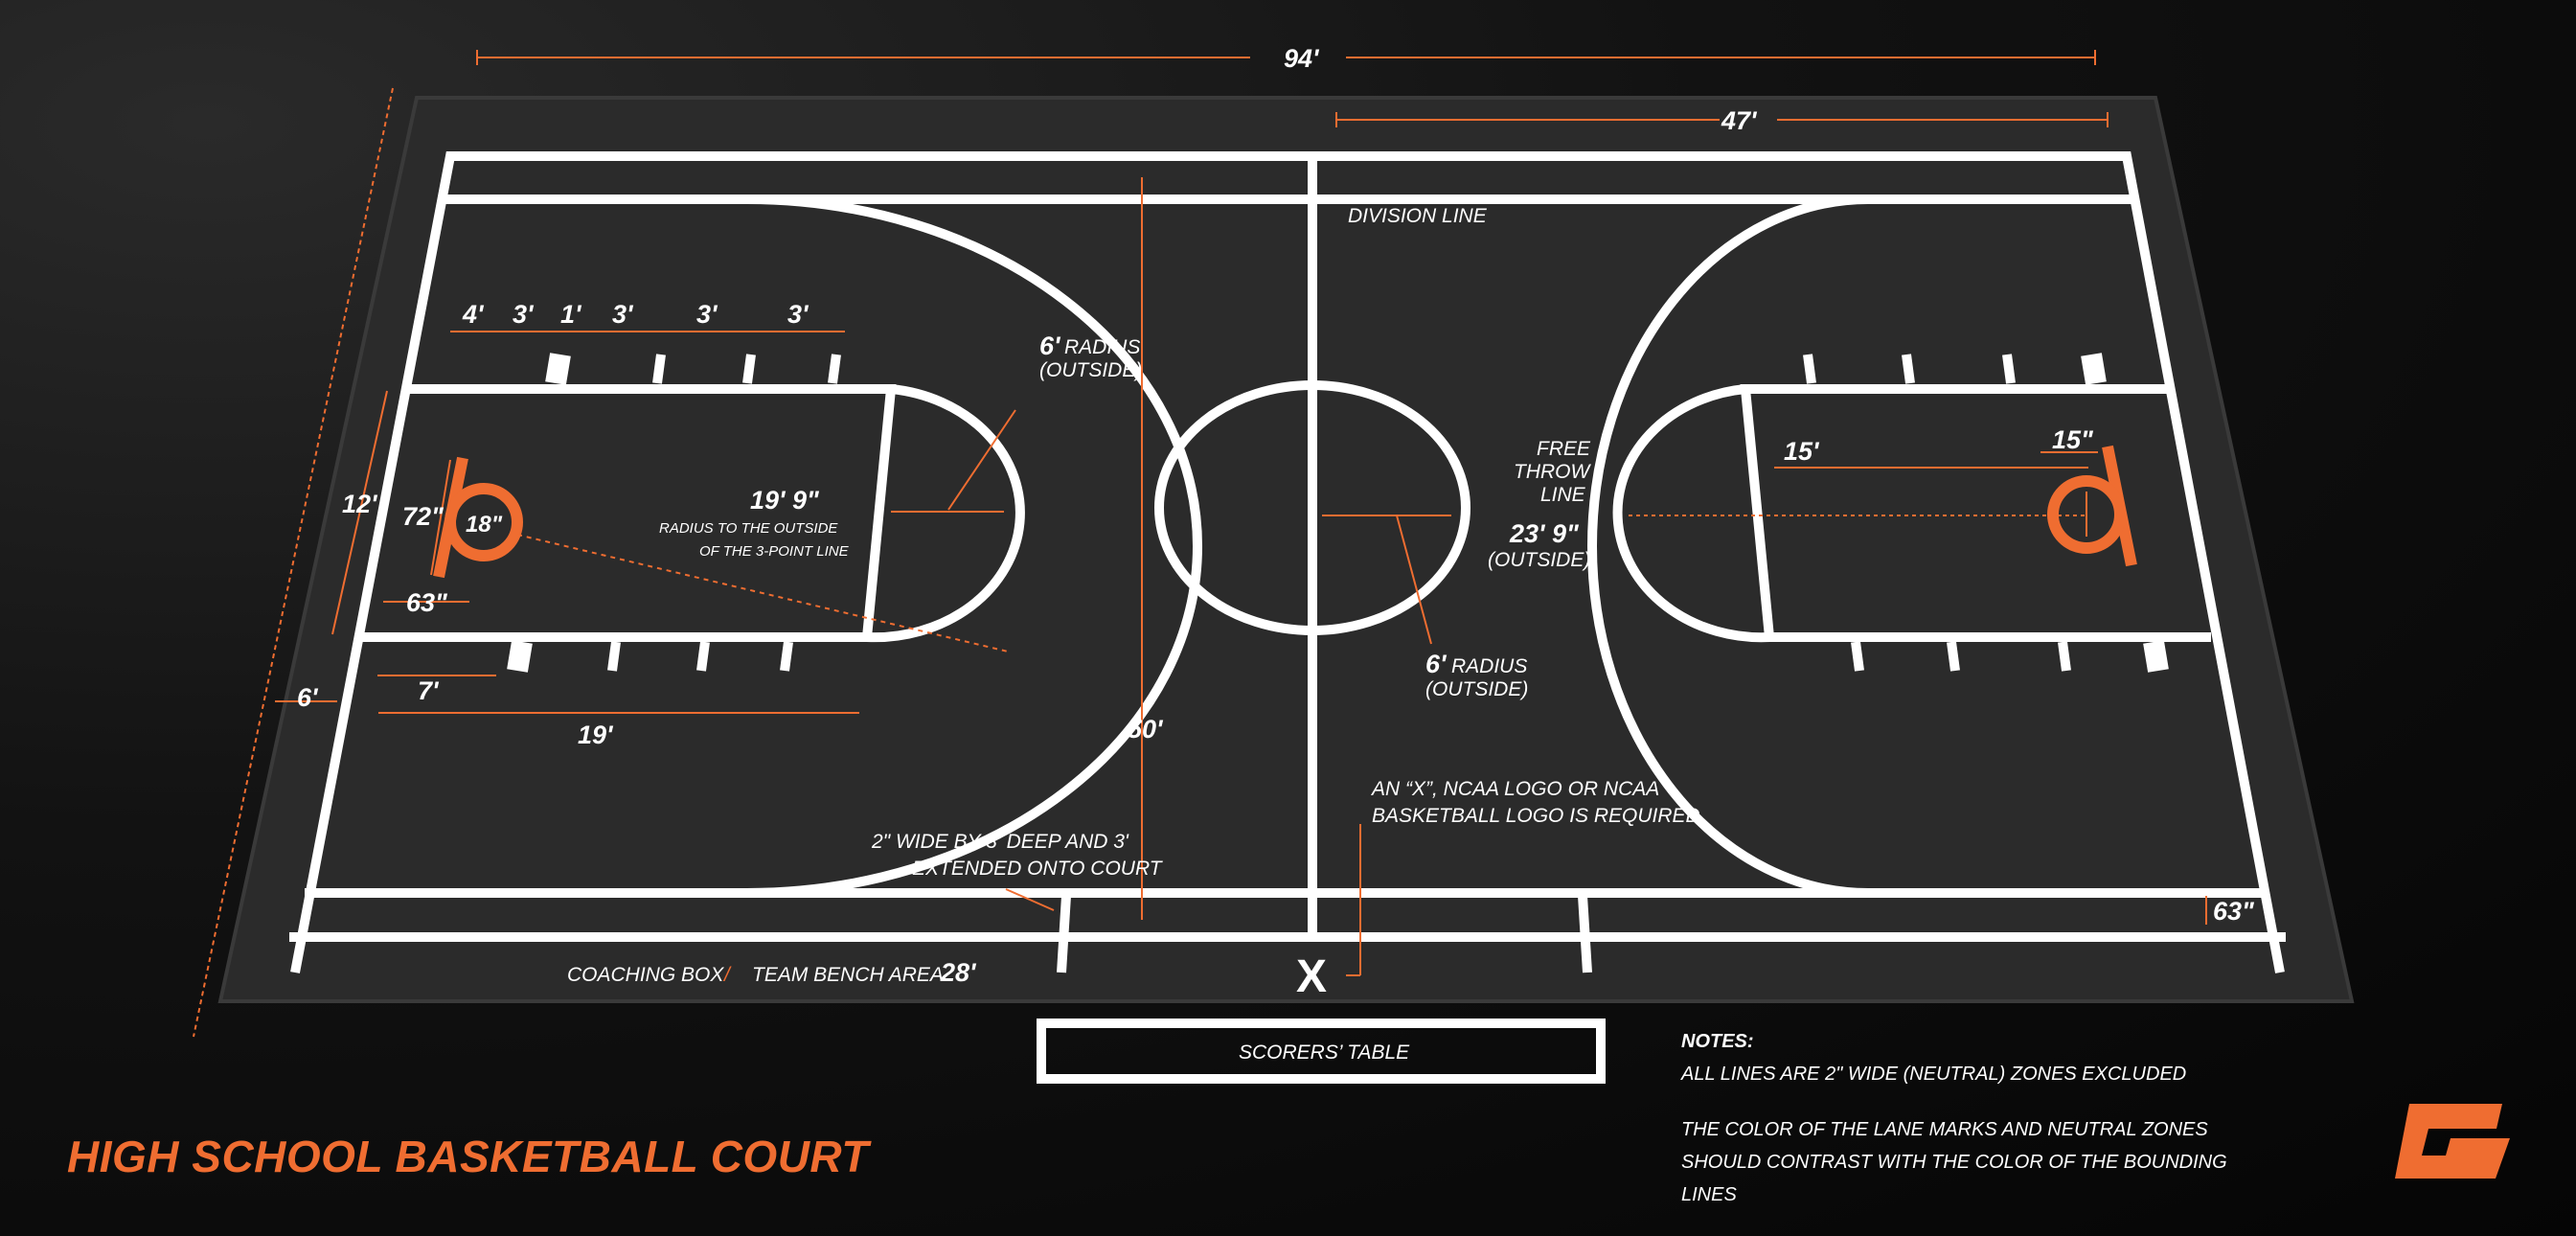 Image resolution: width=2576 pixels, height=1236 pixels. Describe the element at coordinates (571, 314) in the screenshot. I see `hash-1-label: 1'` at that location.